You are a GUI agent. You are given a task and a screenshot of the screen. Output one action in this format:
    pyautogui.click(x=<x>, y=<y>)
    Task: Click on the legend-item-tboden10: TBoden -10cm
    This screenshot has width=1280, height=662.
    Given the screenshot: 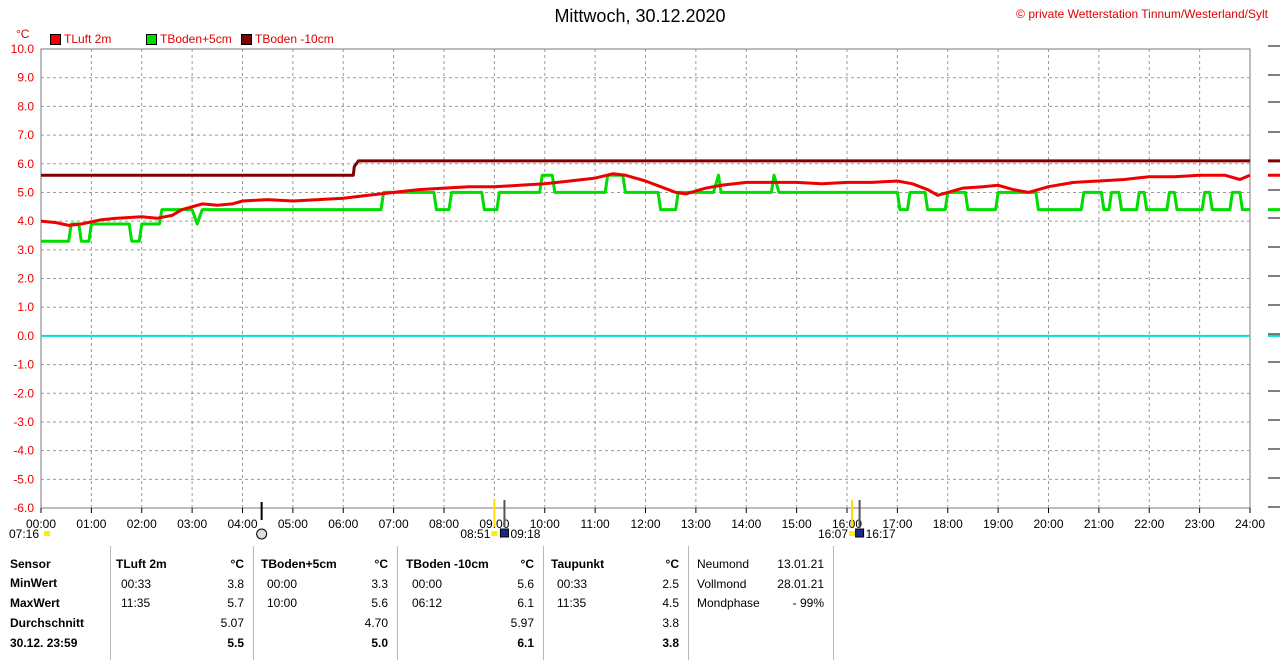 What is the action you would take?
    pyautogui.click(x=287, y=39)
    